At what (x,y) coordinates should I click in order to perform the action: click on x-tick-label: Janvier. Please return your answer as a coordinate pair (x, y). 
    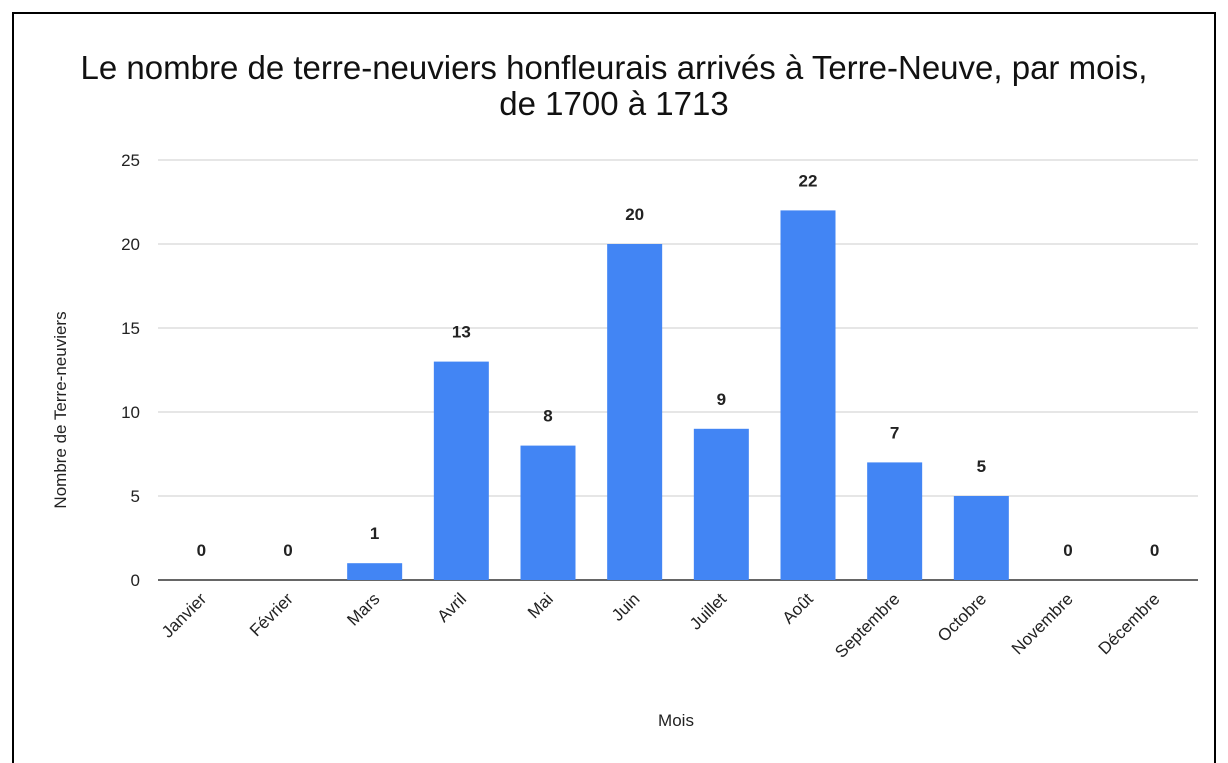
    Looking at the image, I should click on (184, 615).